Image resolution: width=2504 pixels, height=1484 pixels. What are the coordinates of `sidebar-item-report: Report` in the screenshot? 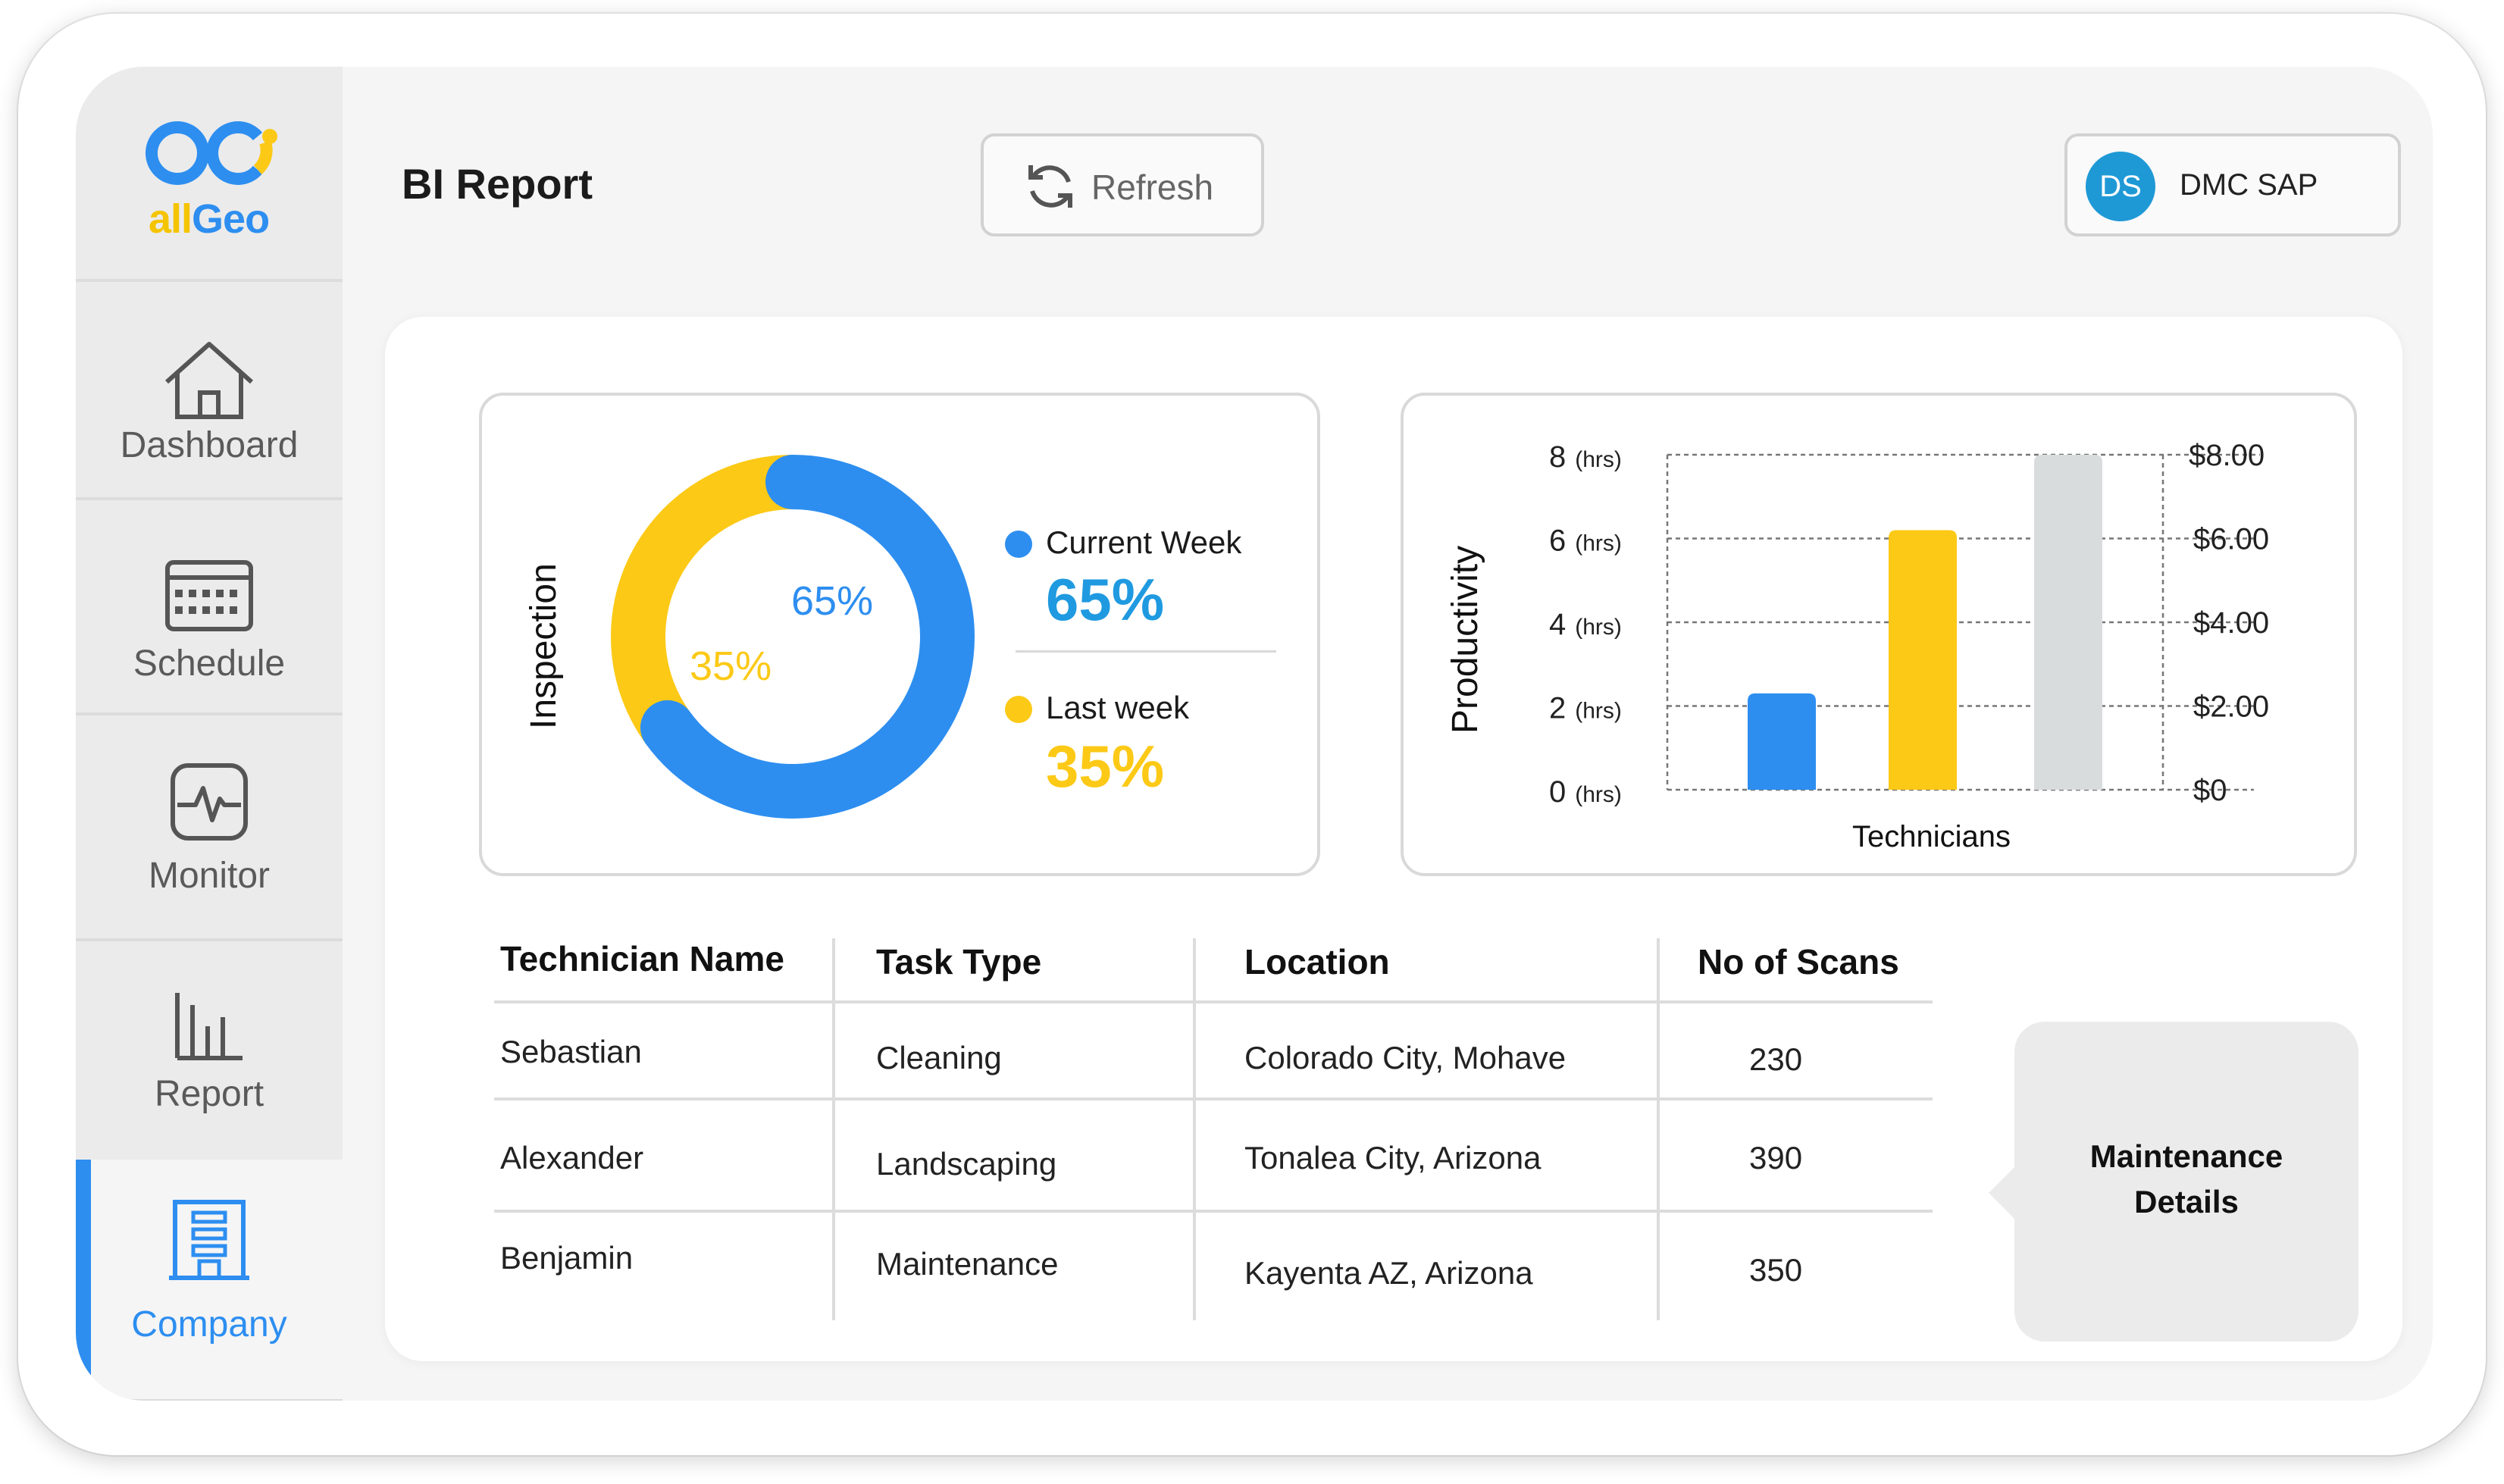 It's located at (209, 1054).